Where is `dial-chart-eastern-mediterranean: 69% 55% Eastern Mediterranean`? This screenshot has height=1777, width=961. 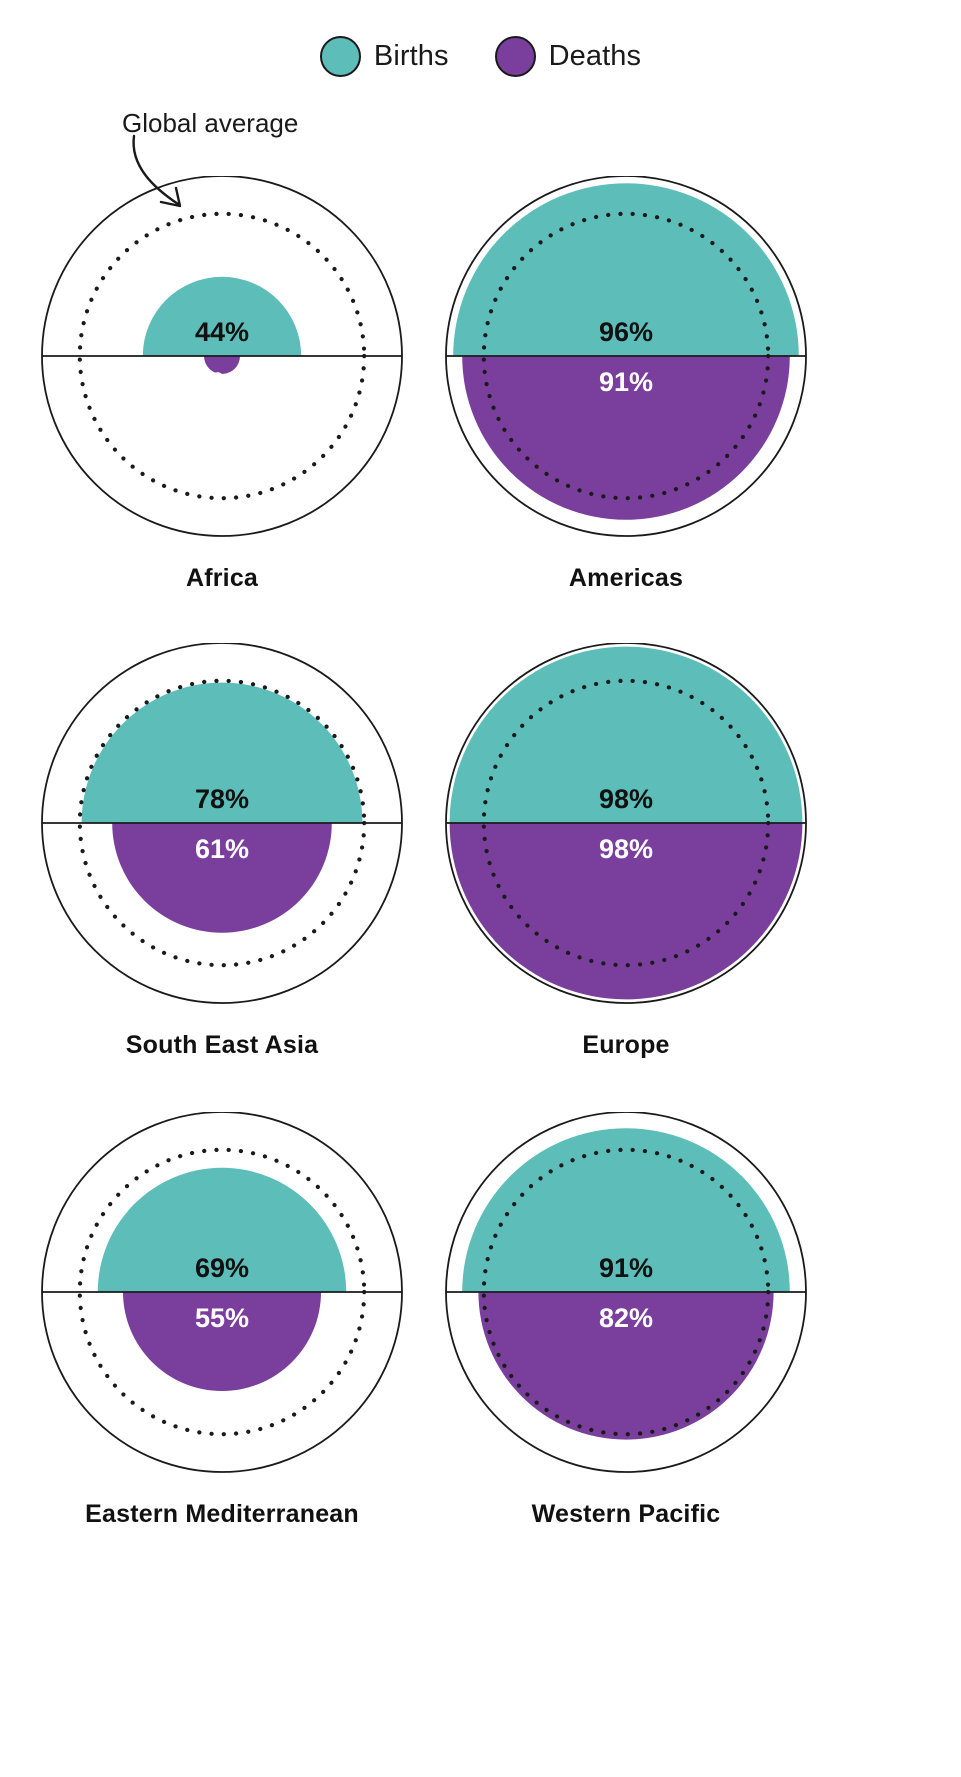 dial-chart-eastern-mediterranean: 69% 55% Eastern Mediterranean is located at coordinates (222, 1345).